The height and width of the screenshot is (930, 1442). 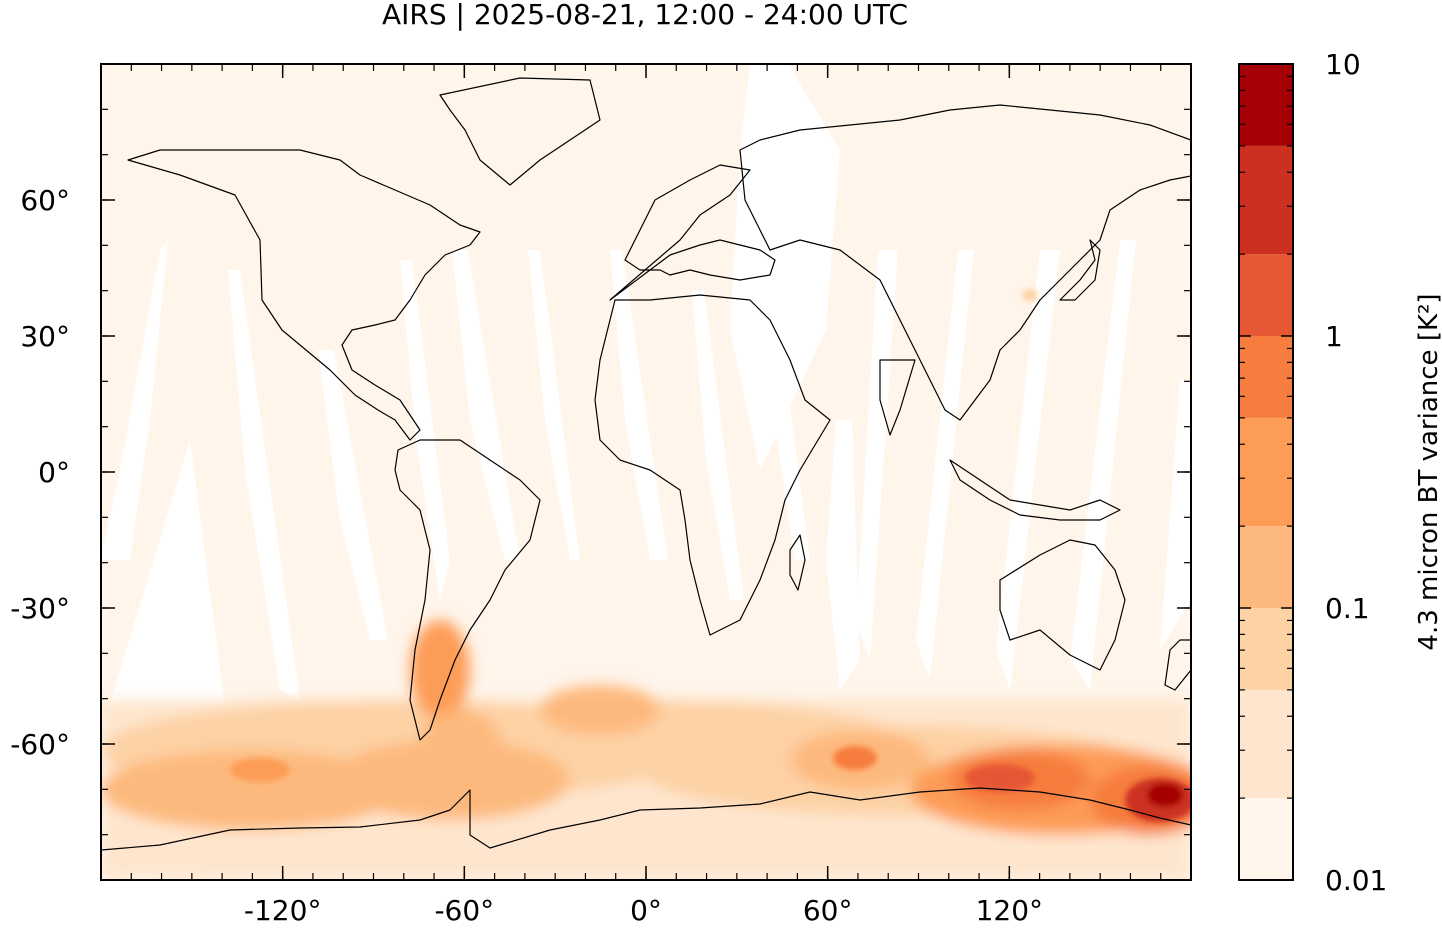 What do you see at coordinates (45, 200) in the screenshot?
I see `y-tick-label: 60°` at bounding box center [45, 200].